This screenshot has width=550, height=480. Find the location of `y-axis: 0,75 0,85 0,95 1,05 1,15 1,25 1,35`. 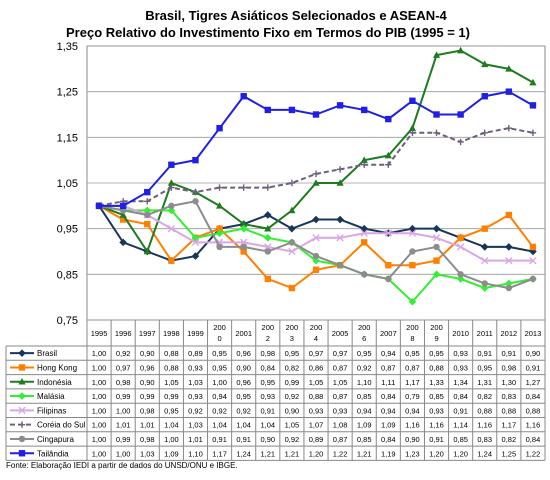

y-axis: 0,75 0,85 0,95 1,05 1,15 1,25 1,35 is located at coordinates (67, 184).